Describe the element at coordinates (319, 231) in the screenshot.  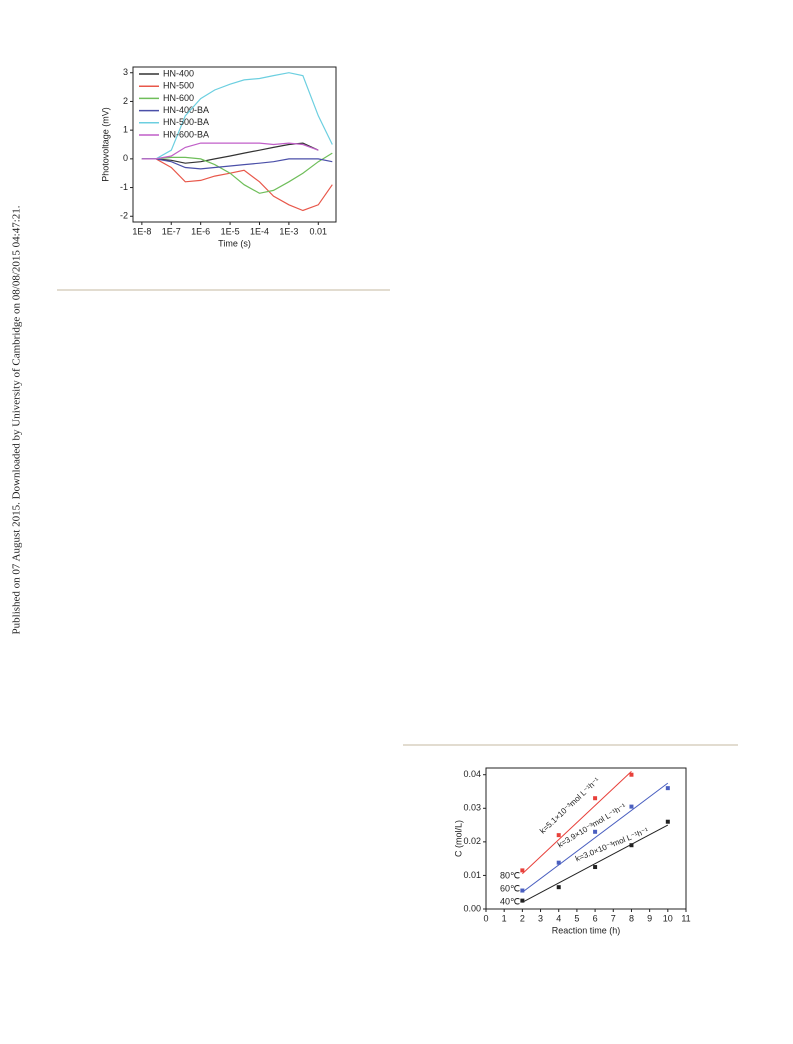
I see `x-tick-label: 0.01` at that location.